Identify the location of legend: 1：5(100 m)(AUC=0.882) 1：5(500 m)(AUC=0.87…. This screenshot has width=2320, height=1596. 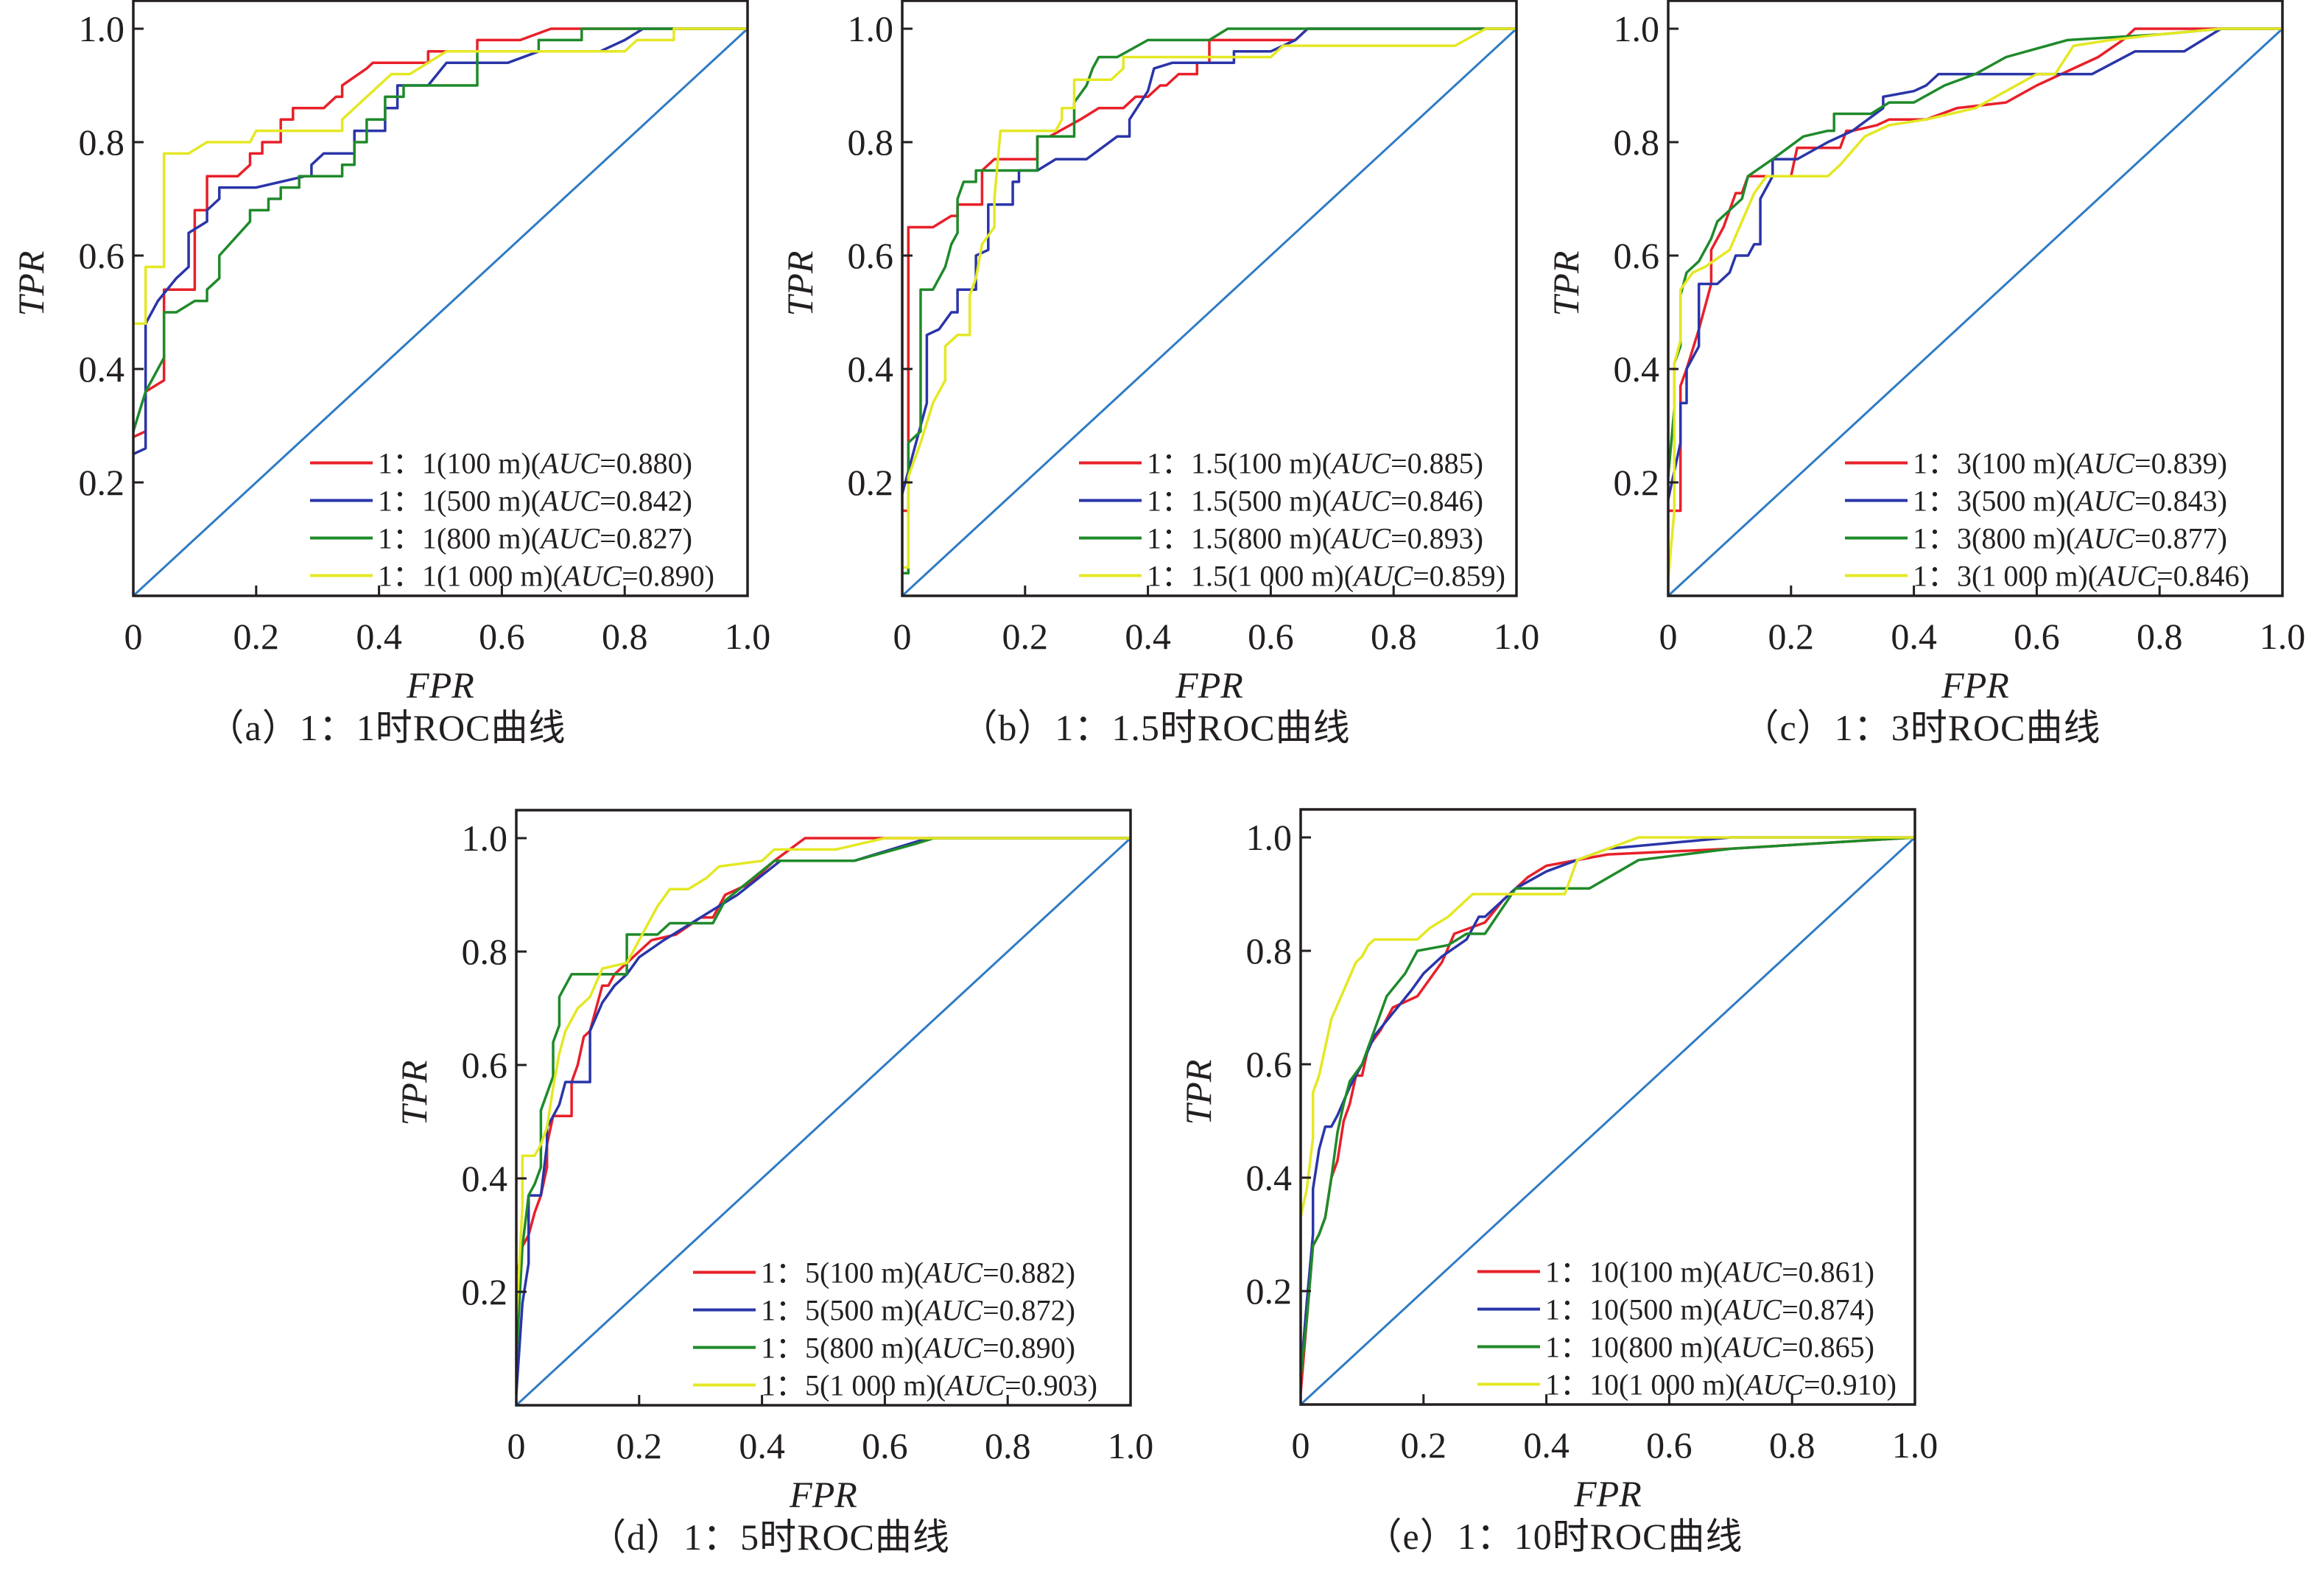
(895, 1329).